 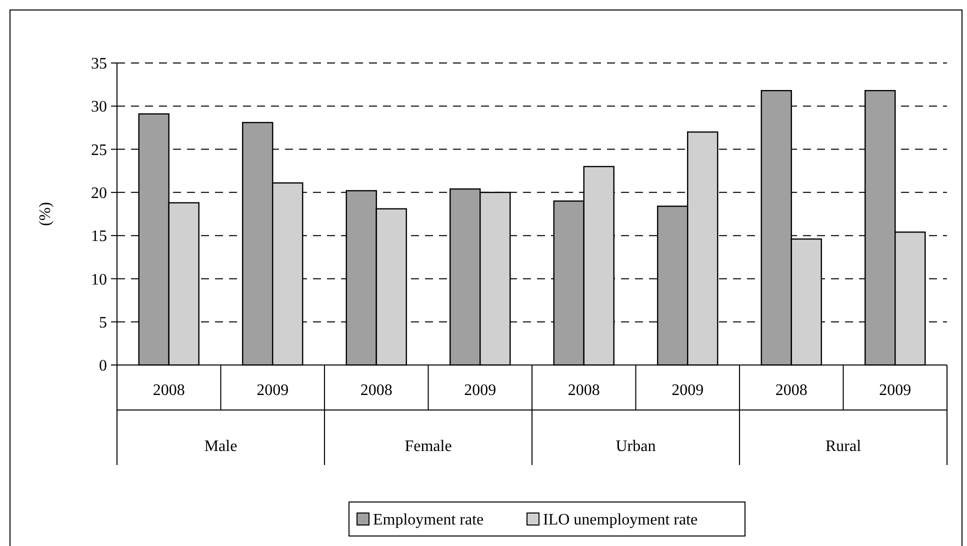 What do you see at coordinates (103, 323) in the screenshot?
I see `y-tick-label: 5` at bounding box center [103, 323].